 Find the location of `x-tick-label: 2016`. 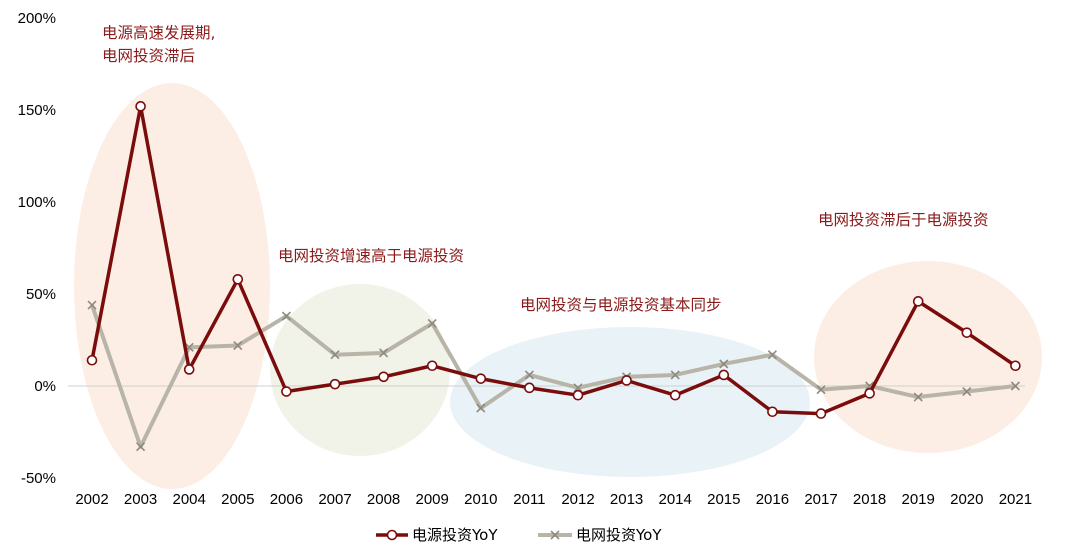

x-tick-label: 2016 is located at coordinates (772, 499).